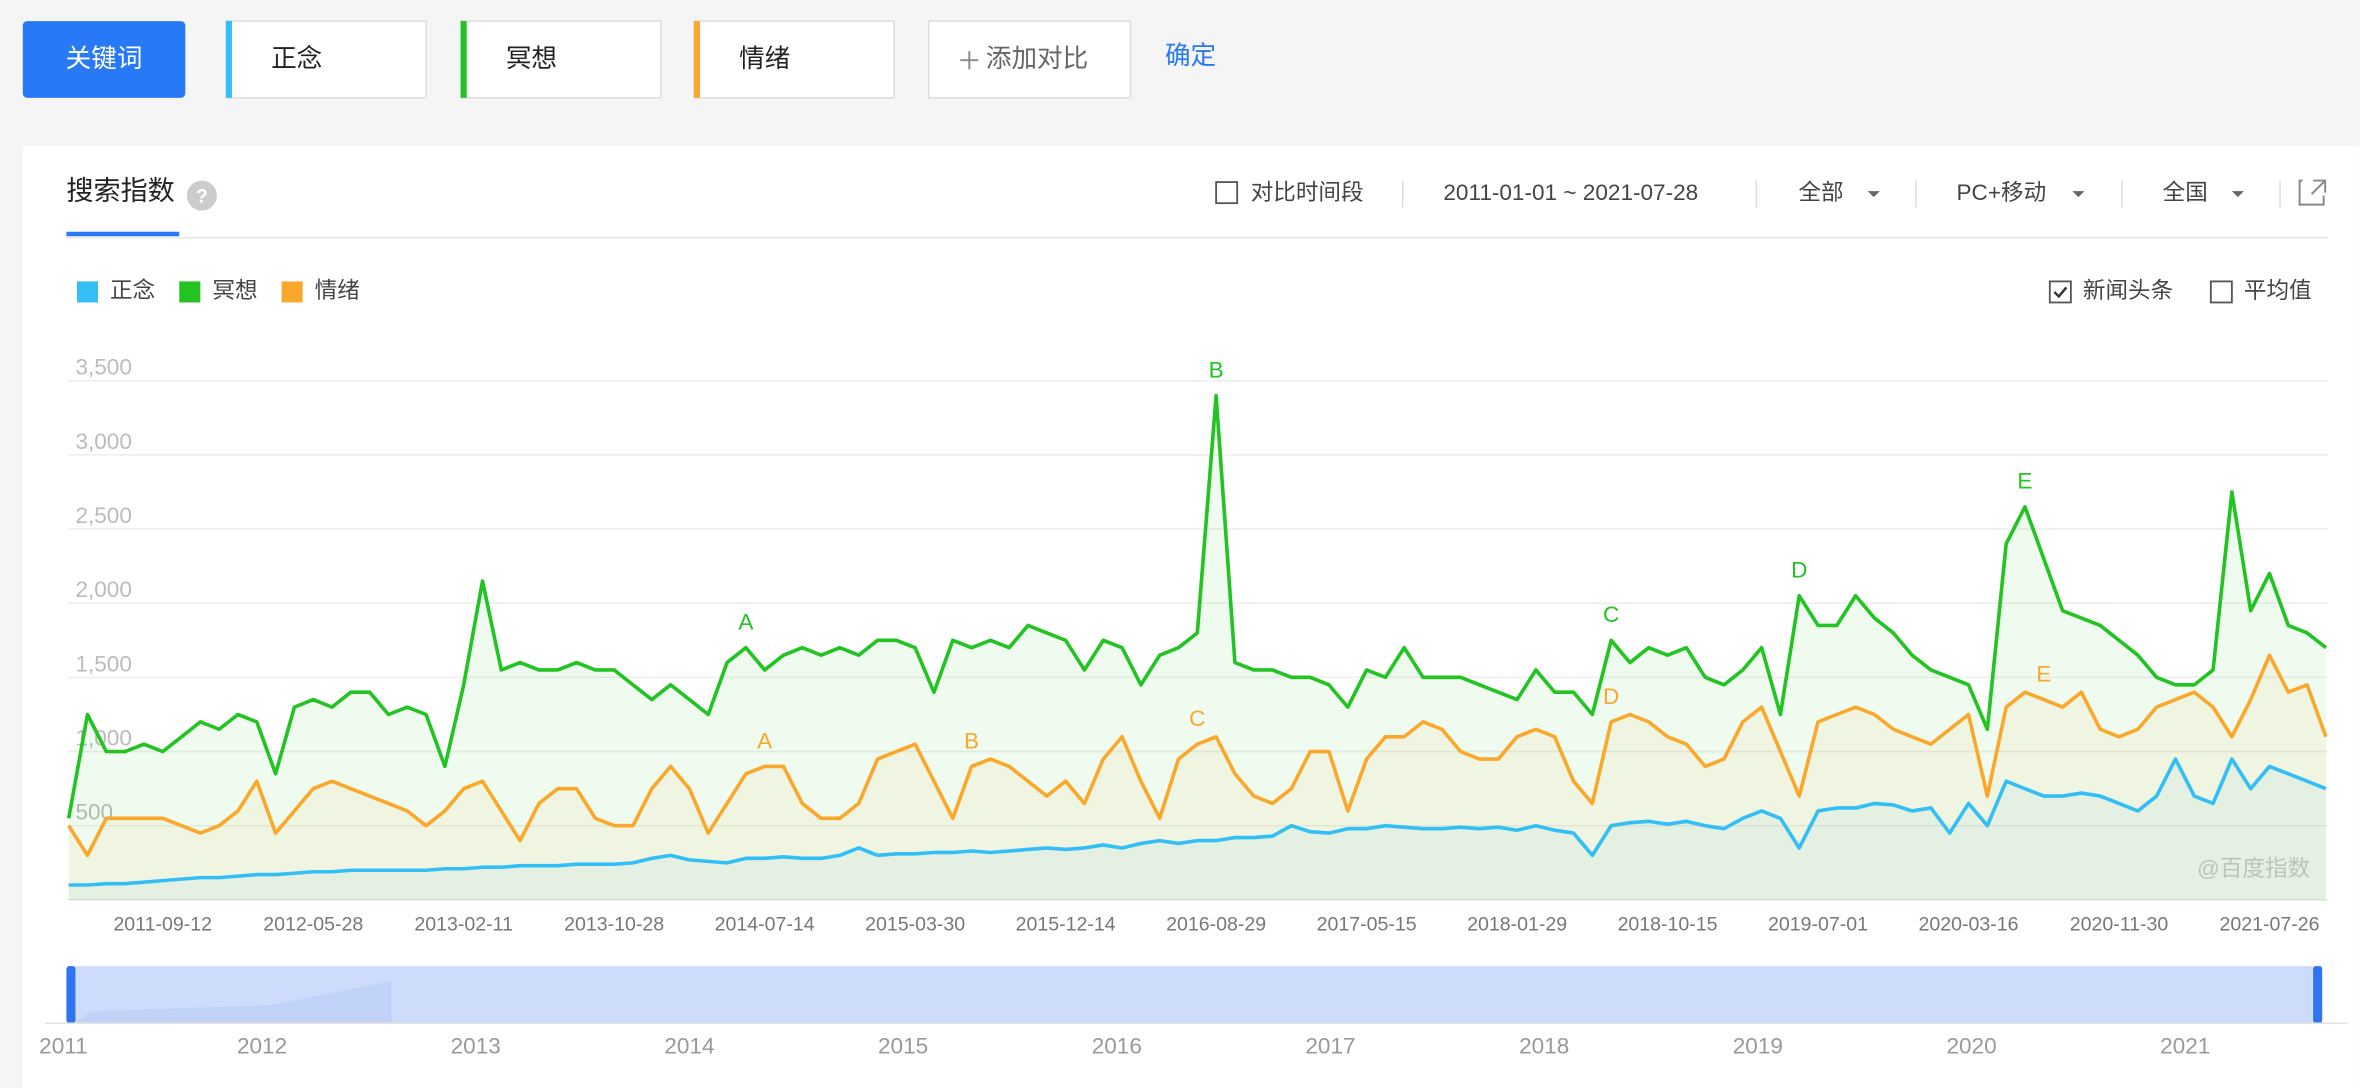 The image size is (2360, 1088). I want to click on x-tick-label: 2014-07-14, so click(765, 925).